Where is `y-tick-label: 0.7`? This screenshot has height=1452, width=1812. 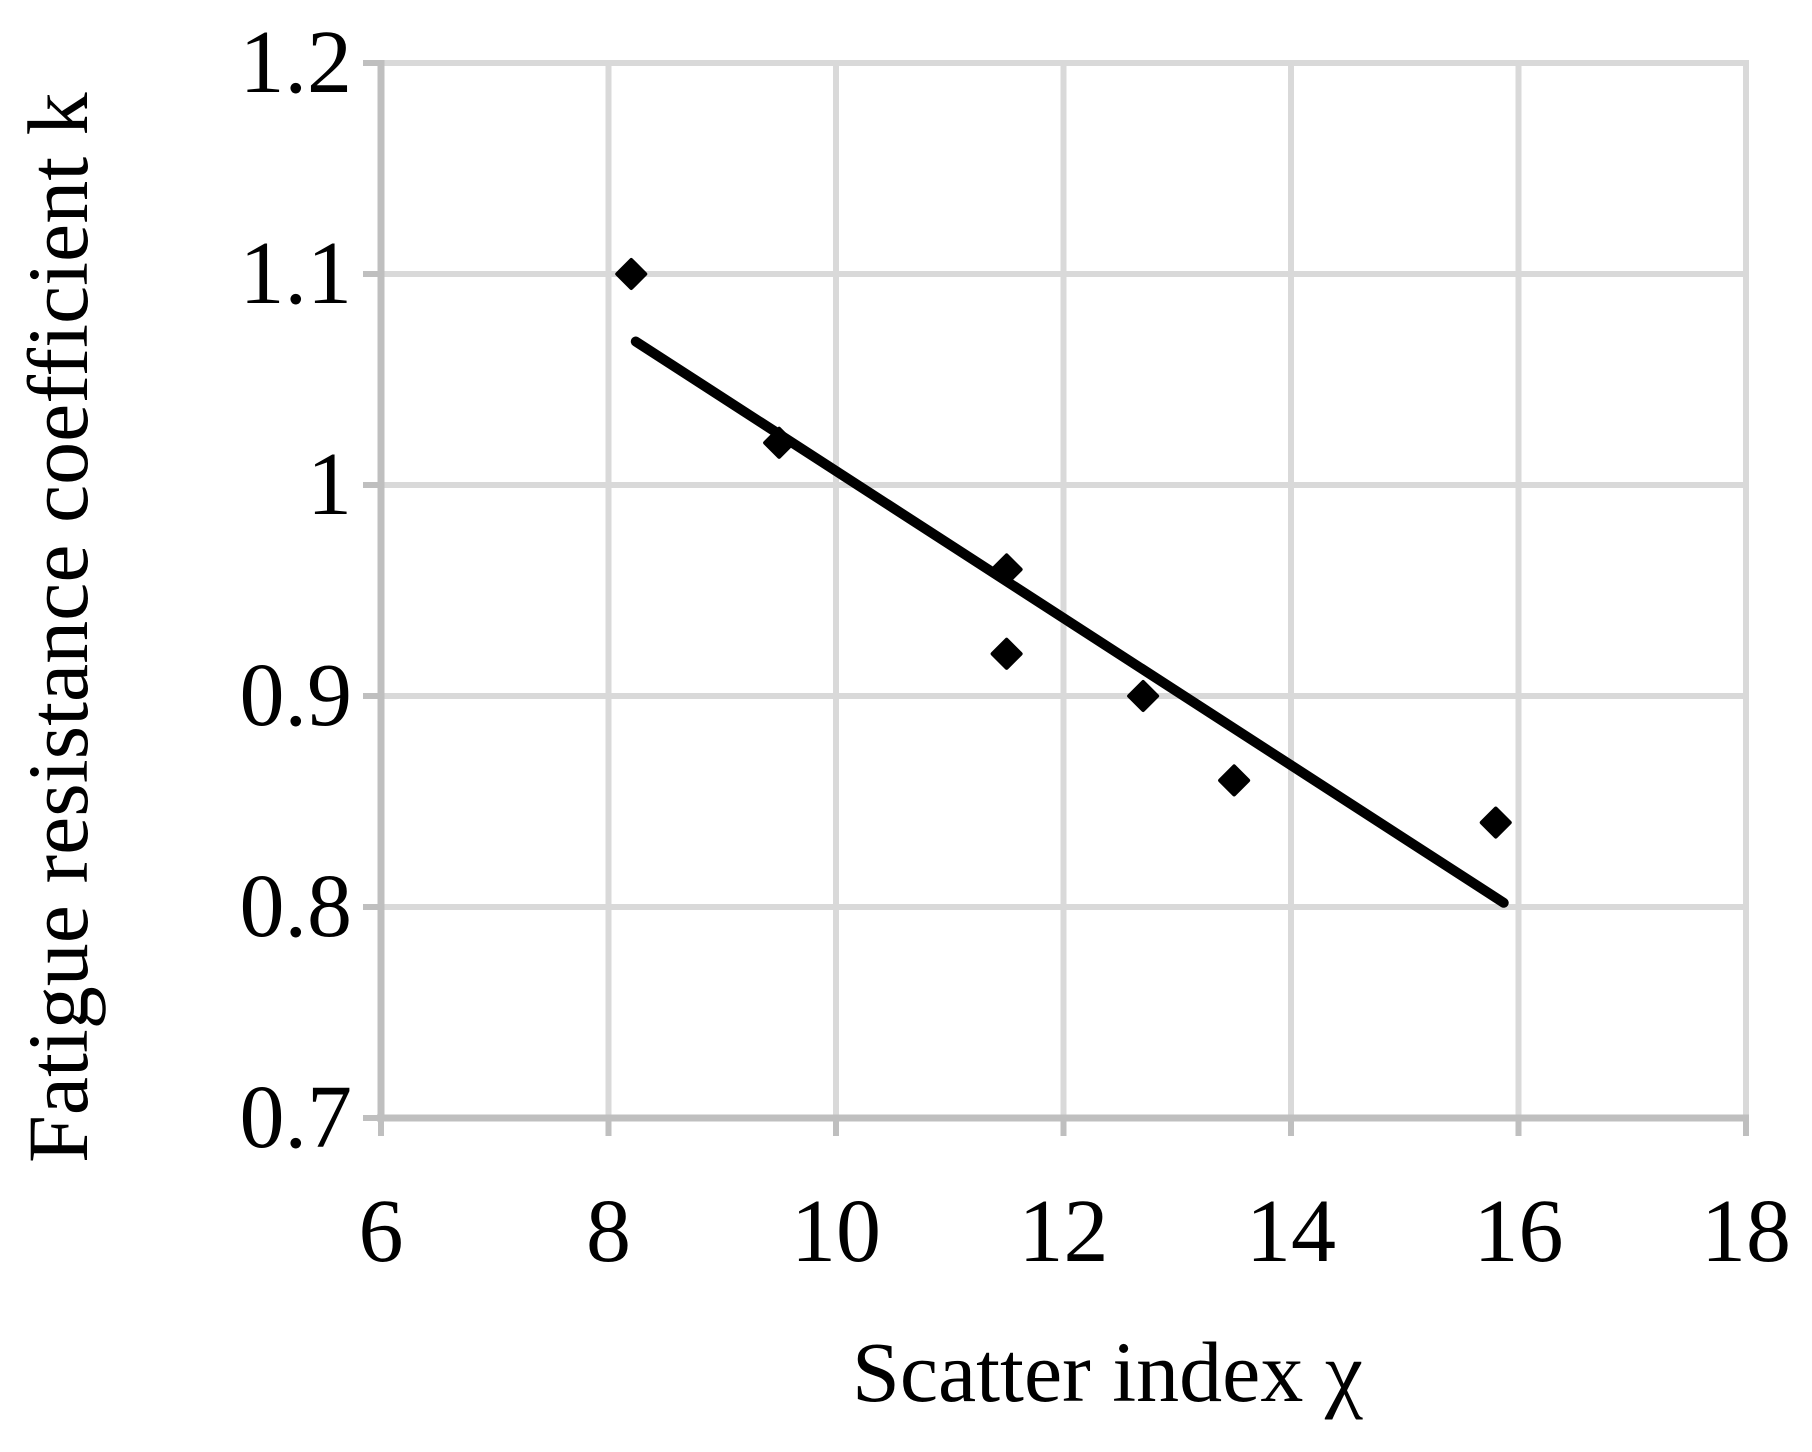
y-tick-label: 0.7 is located at coordinates (296, 1117).